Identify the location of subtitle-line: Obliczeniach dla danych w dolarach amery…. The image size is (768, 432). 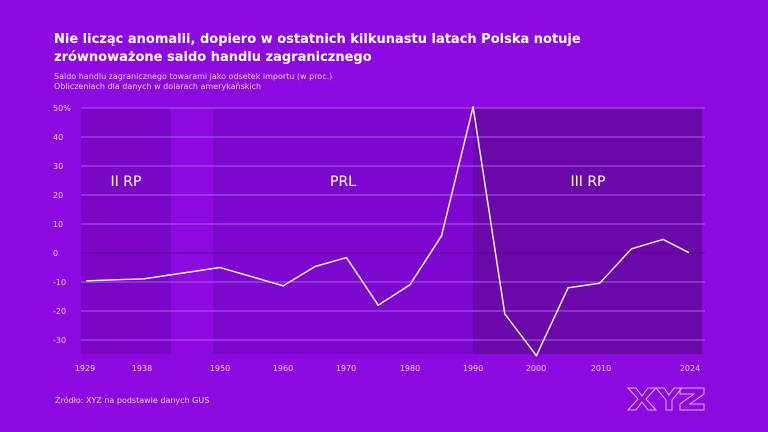
(158, 86).